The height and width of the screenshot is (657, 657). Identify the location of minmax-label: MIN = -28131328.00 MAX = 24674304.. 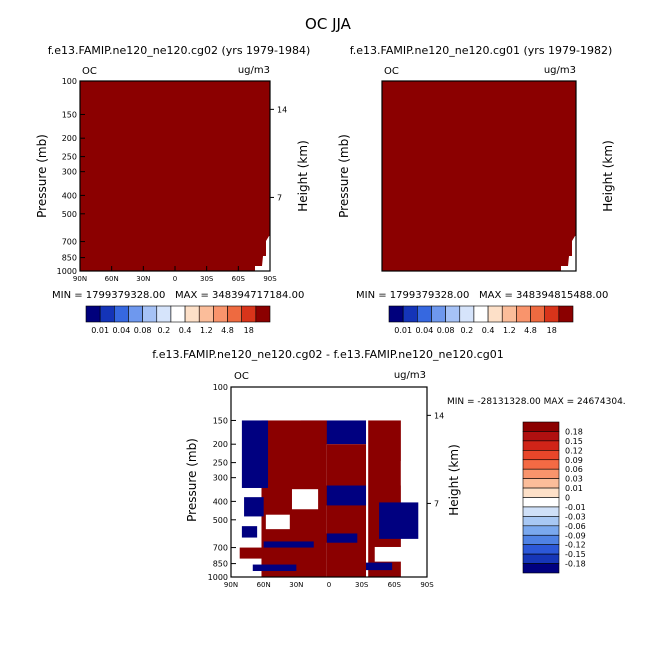
(536, 402).